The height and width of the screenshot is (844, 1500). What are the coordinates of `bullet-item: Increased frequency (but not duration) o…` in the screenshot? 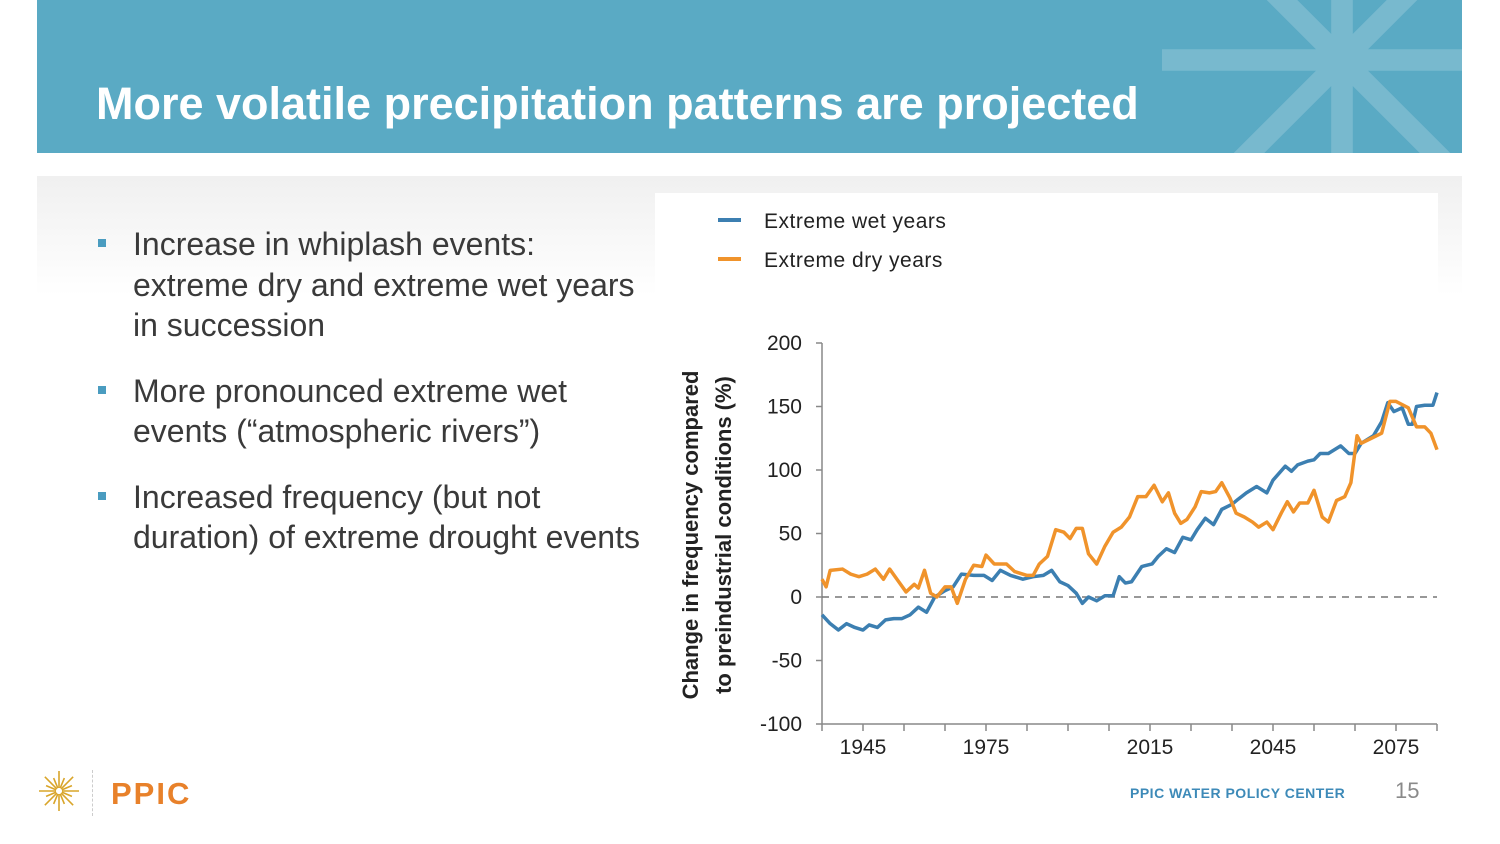 It's located at (376, 517).